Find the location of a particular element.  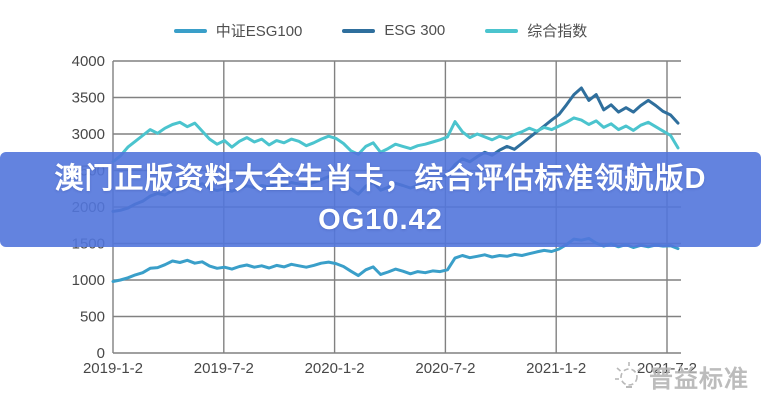

watermark-text: 晋益标准 is located at coordinates (699, 379).